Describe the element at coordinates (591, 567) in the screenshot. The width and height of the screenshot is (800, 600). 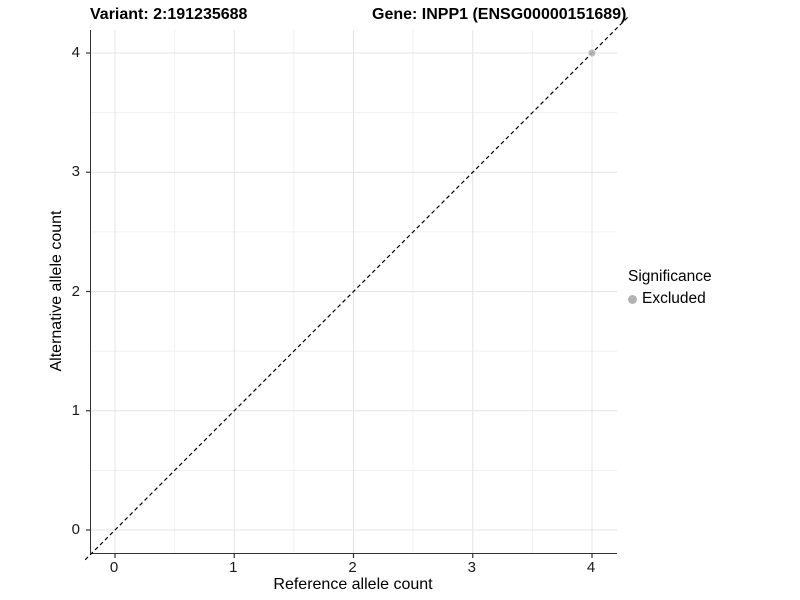
I see `x-tick-label: 4` at that location.